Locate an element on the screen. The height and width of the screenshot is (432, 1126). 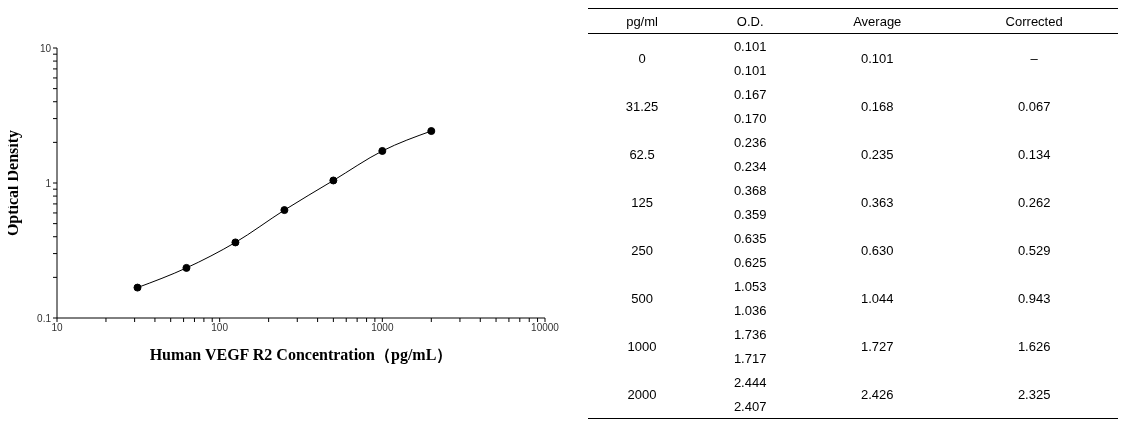
data-label: 1.717 is located at coordinates (750, 358).